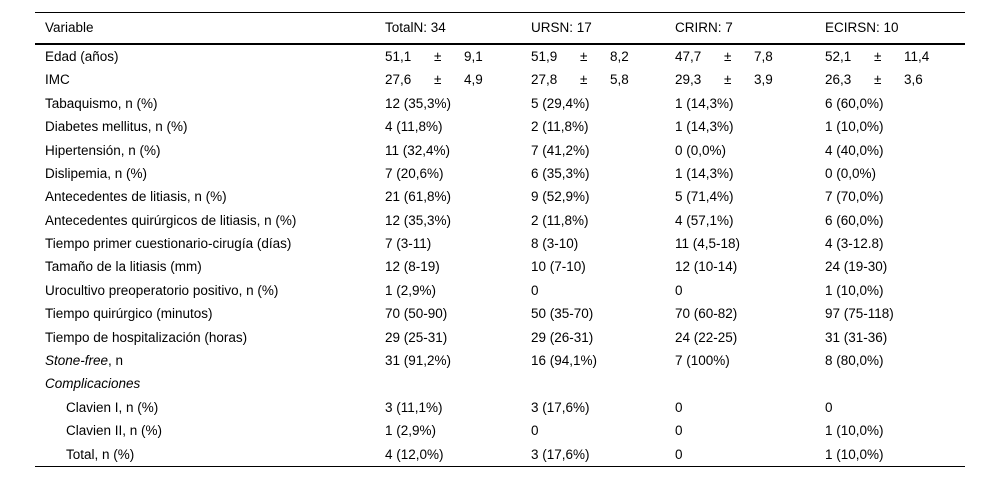 The image size is (1000, 484). What do you see at coordinates (702, 361) in the screenshot?
I see `cell-value: 7 (100%)` at bounding box center [702, 361].